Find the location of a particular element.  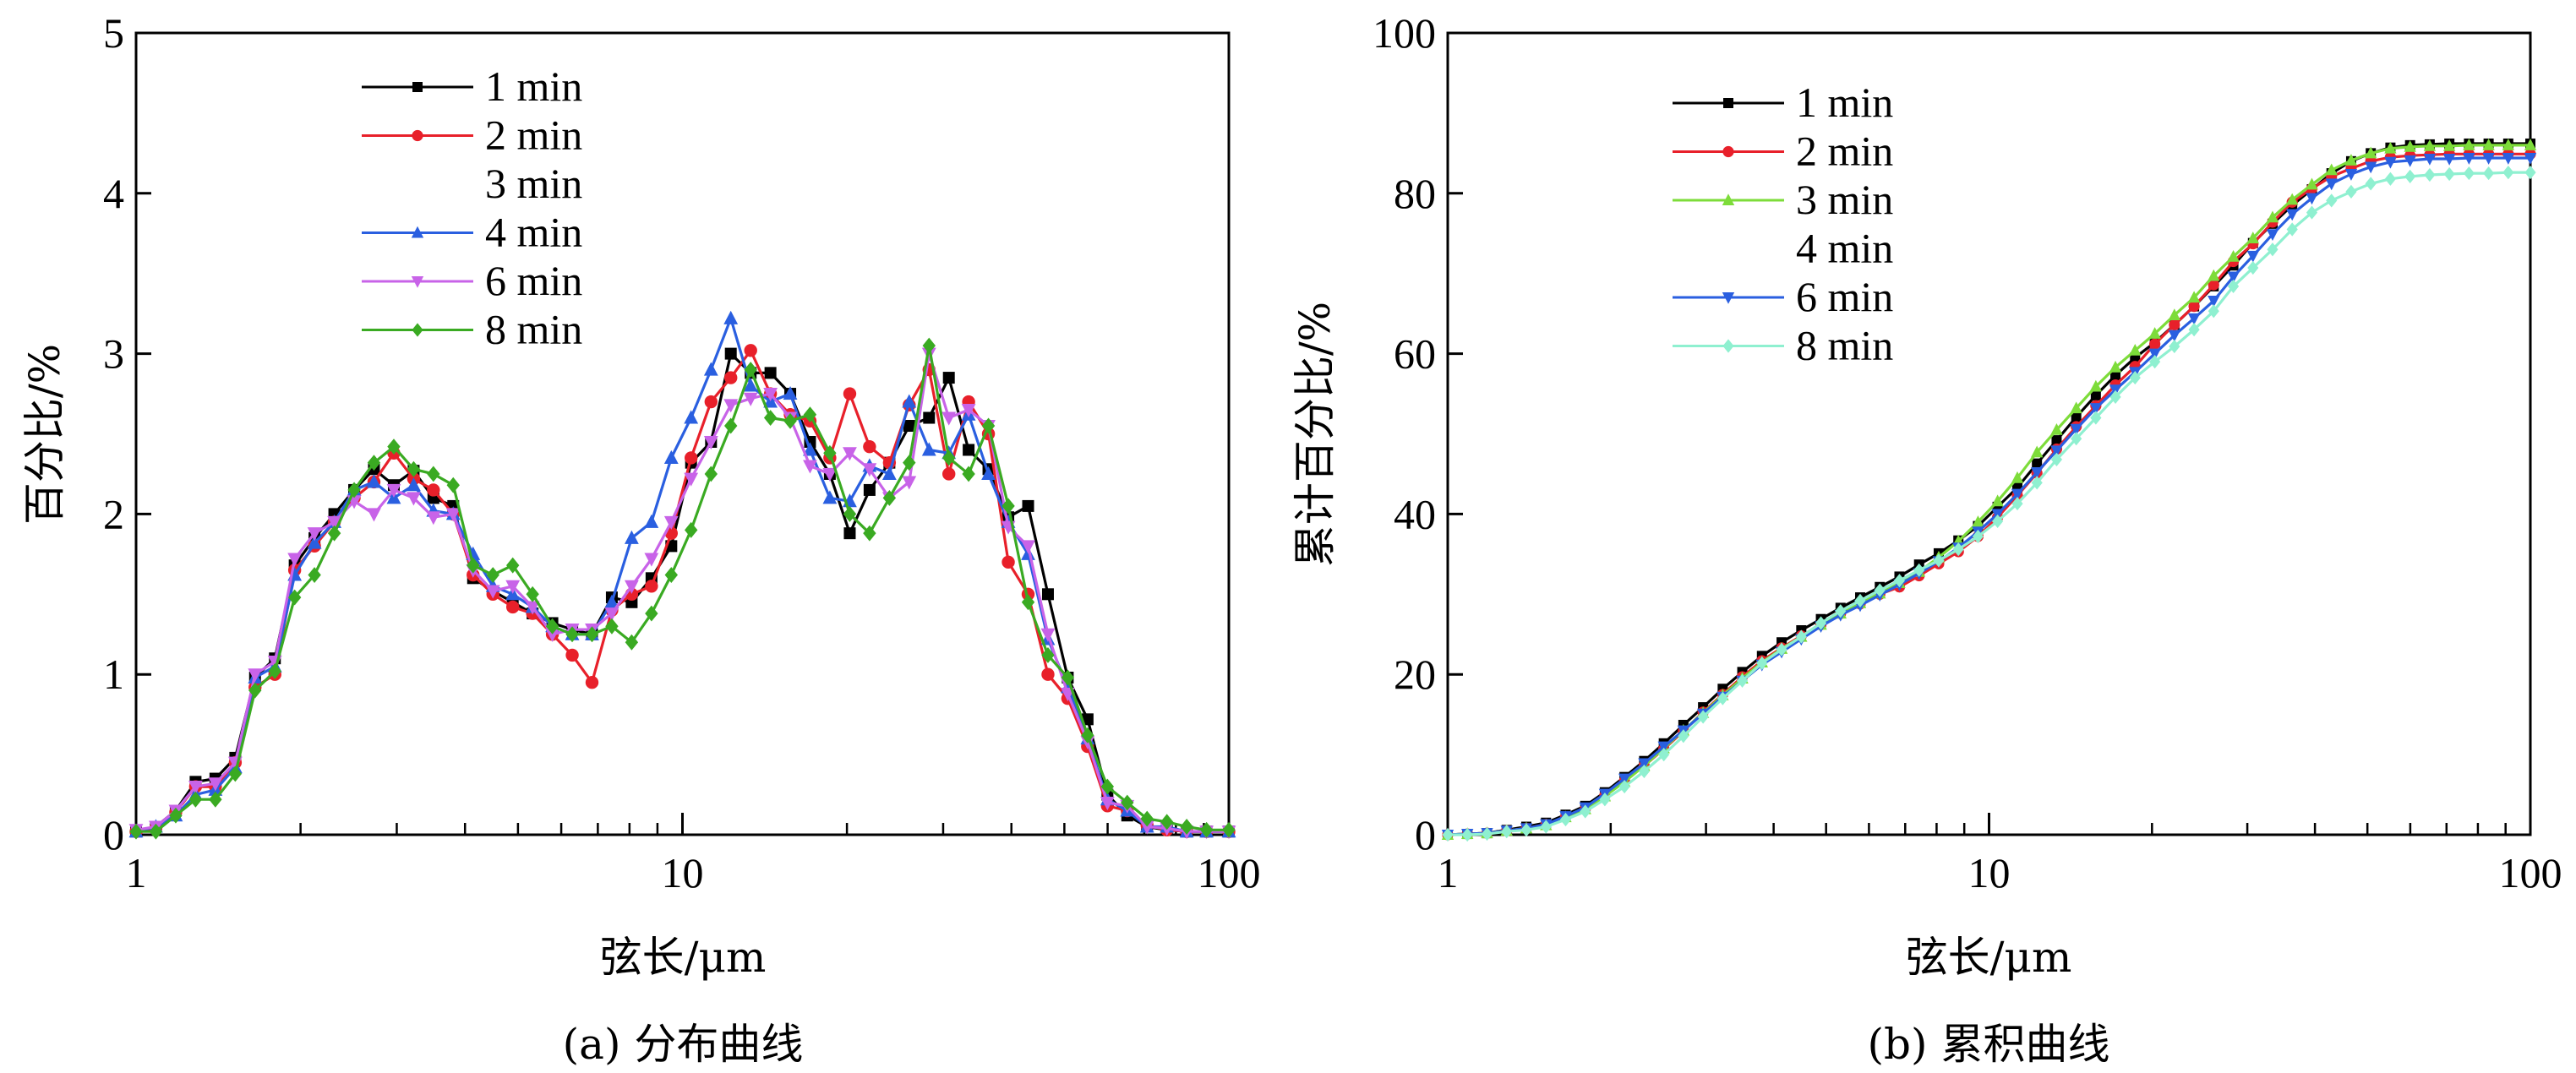

legend-item: 4 min is located at coordinates (1844, 249).